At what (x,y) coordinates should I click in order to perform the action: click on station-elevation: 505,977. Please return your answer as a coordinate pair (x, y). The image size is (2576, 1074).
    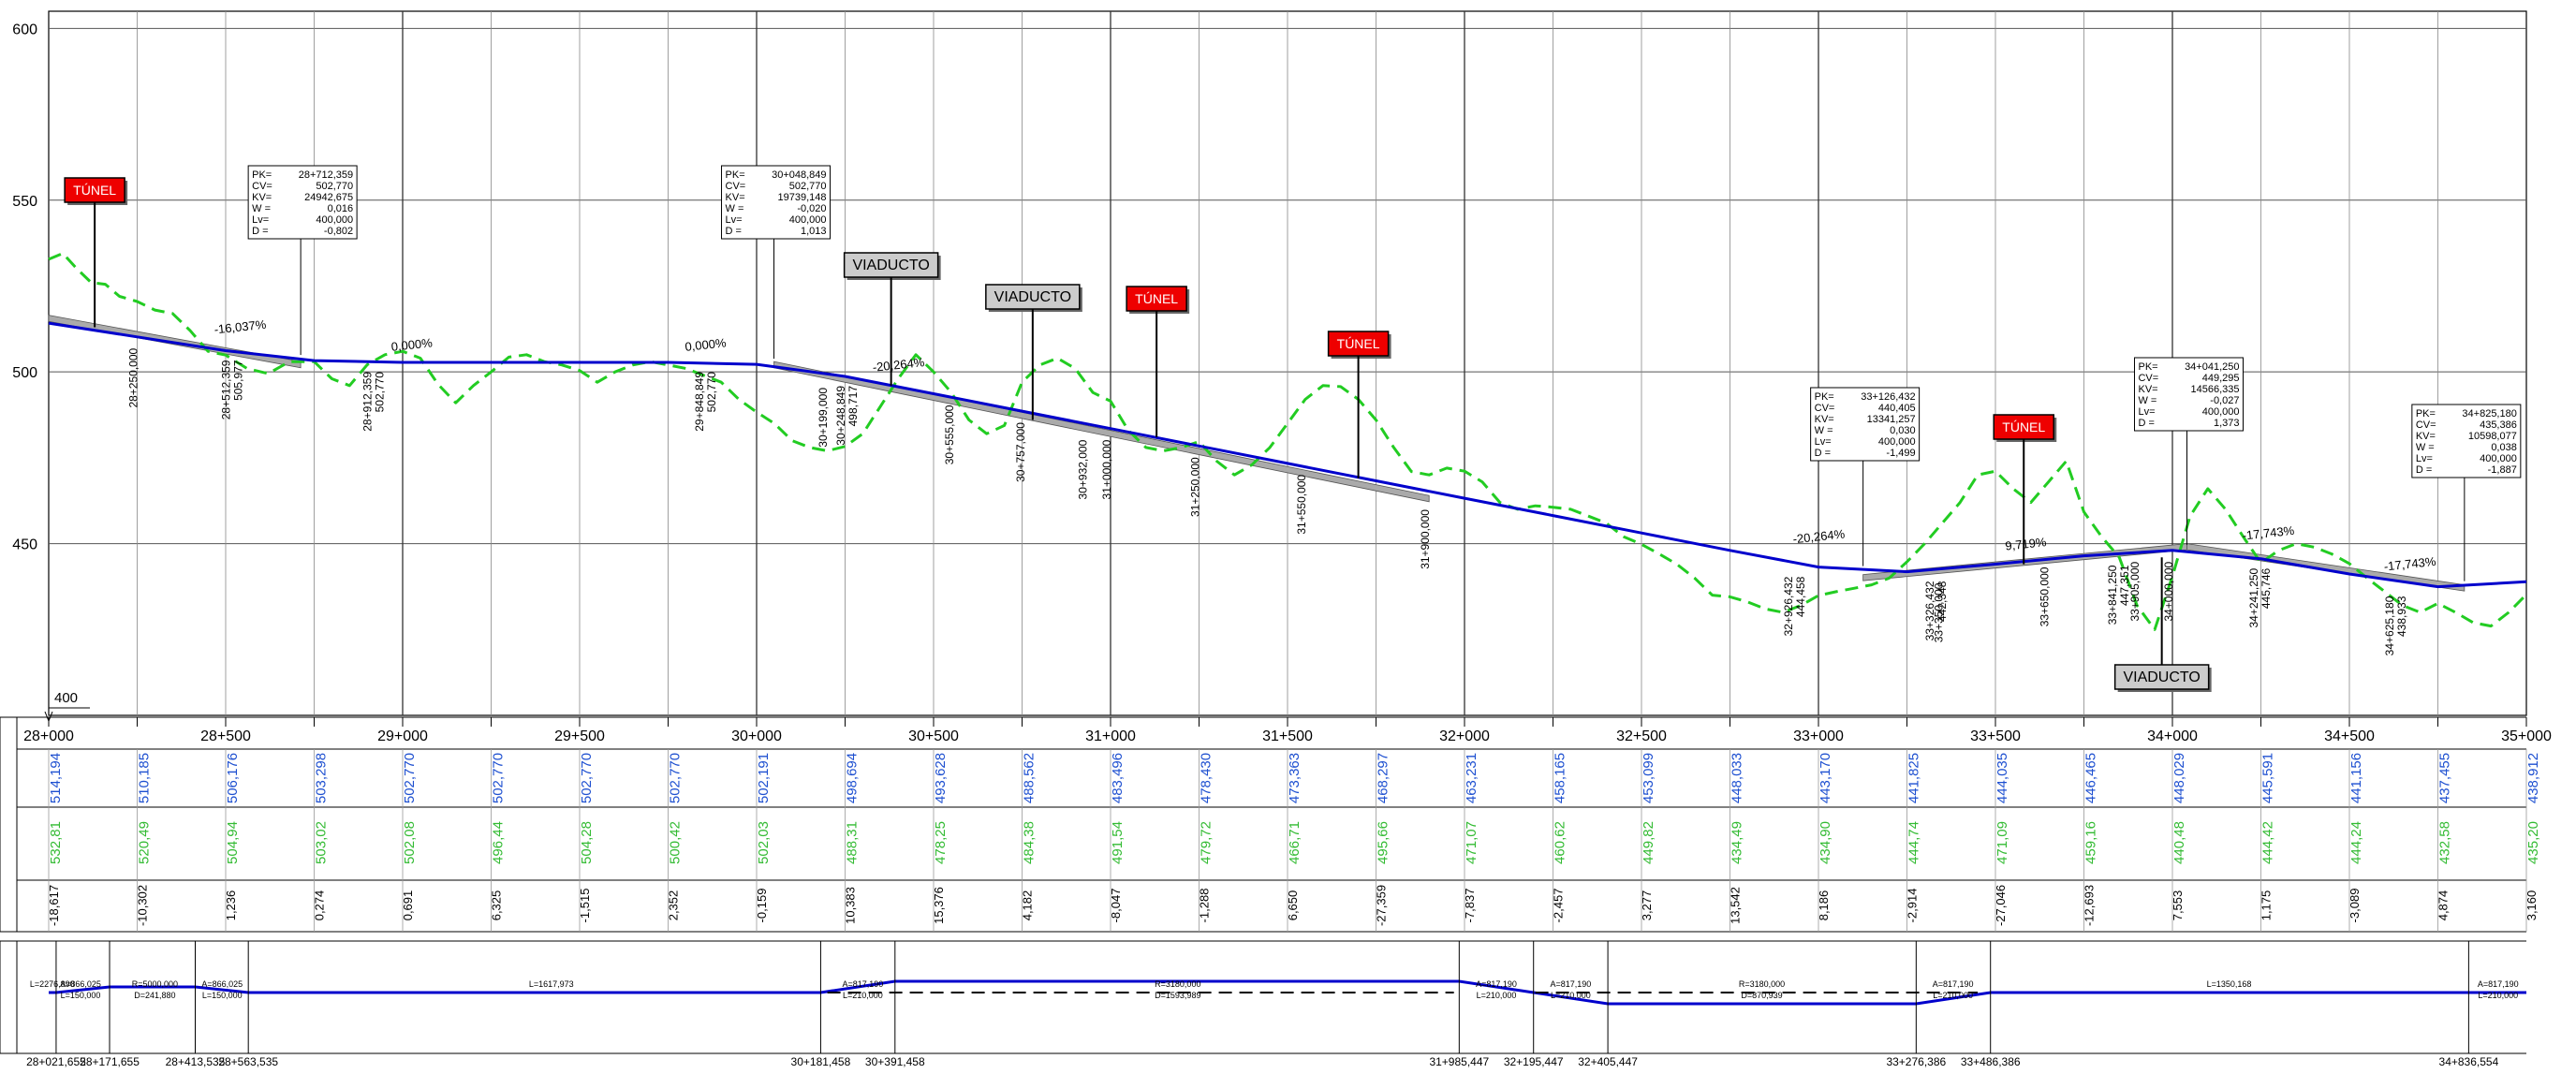
    Looking at the image, I should click on (238, 380).